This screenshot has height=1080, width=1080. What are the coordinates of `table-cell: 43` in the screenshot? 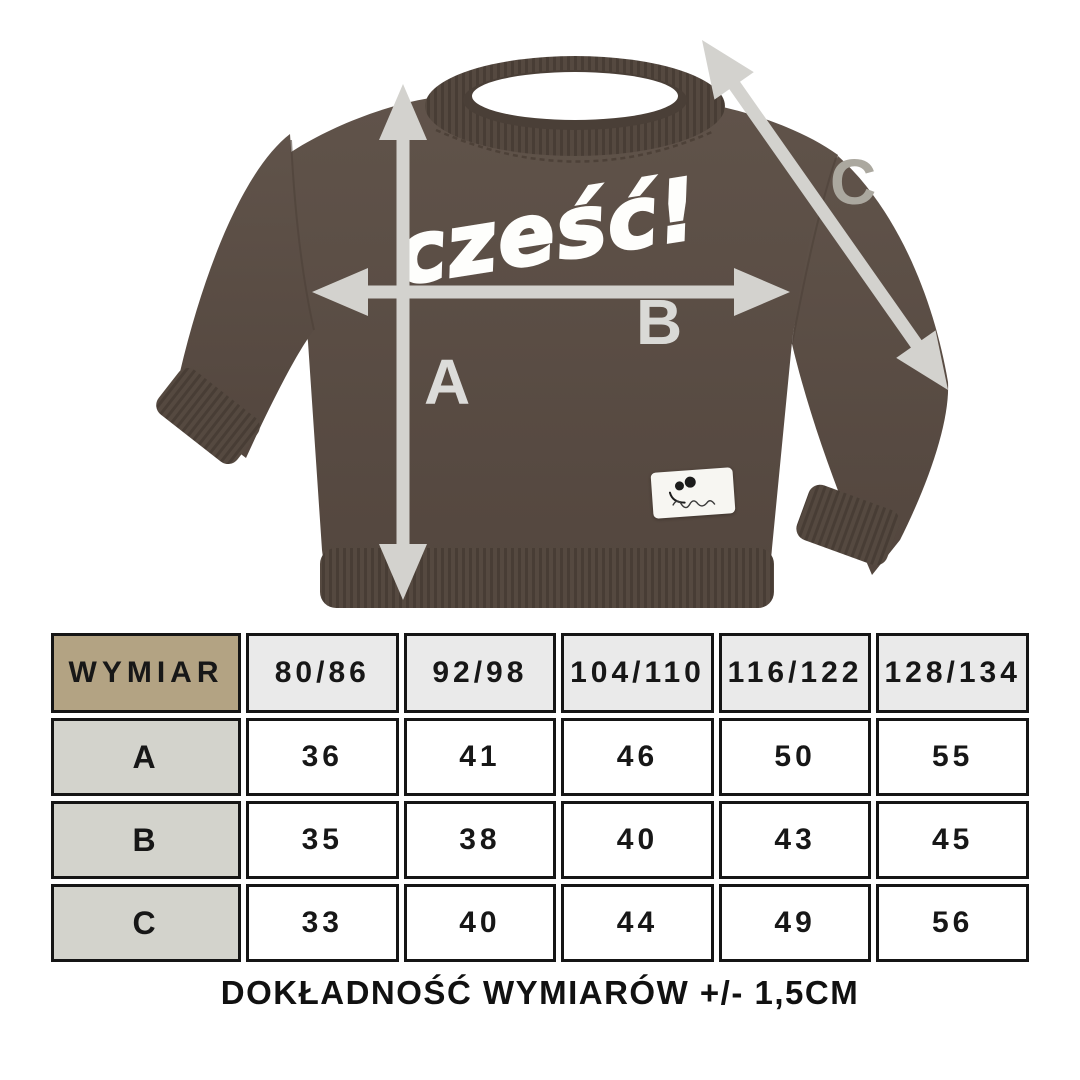 It's located at (795, 840).